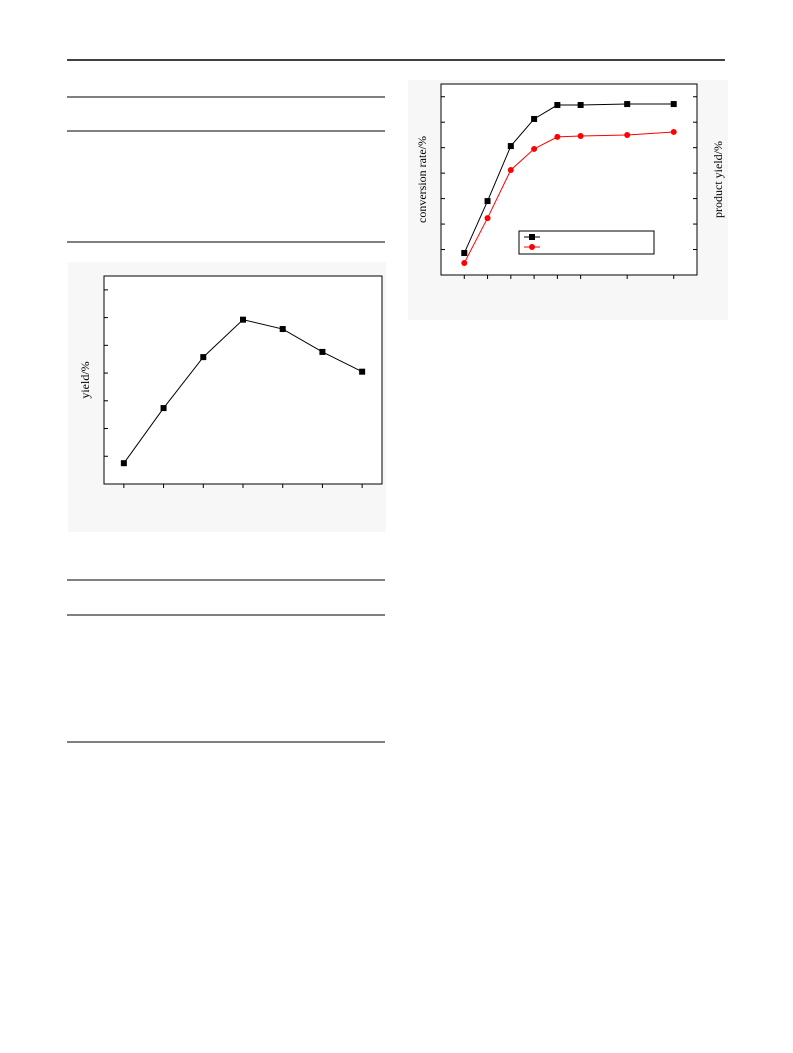  I want to click on chart: conversion rate/% product yield/%, so click(570, 181).